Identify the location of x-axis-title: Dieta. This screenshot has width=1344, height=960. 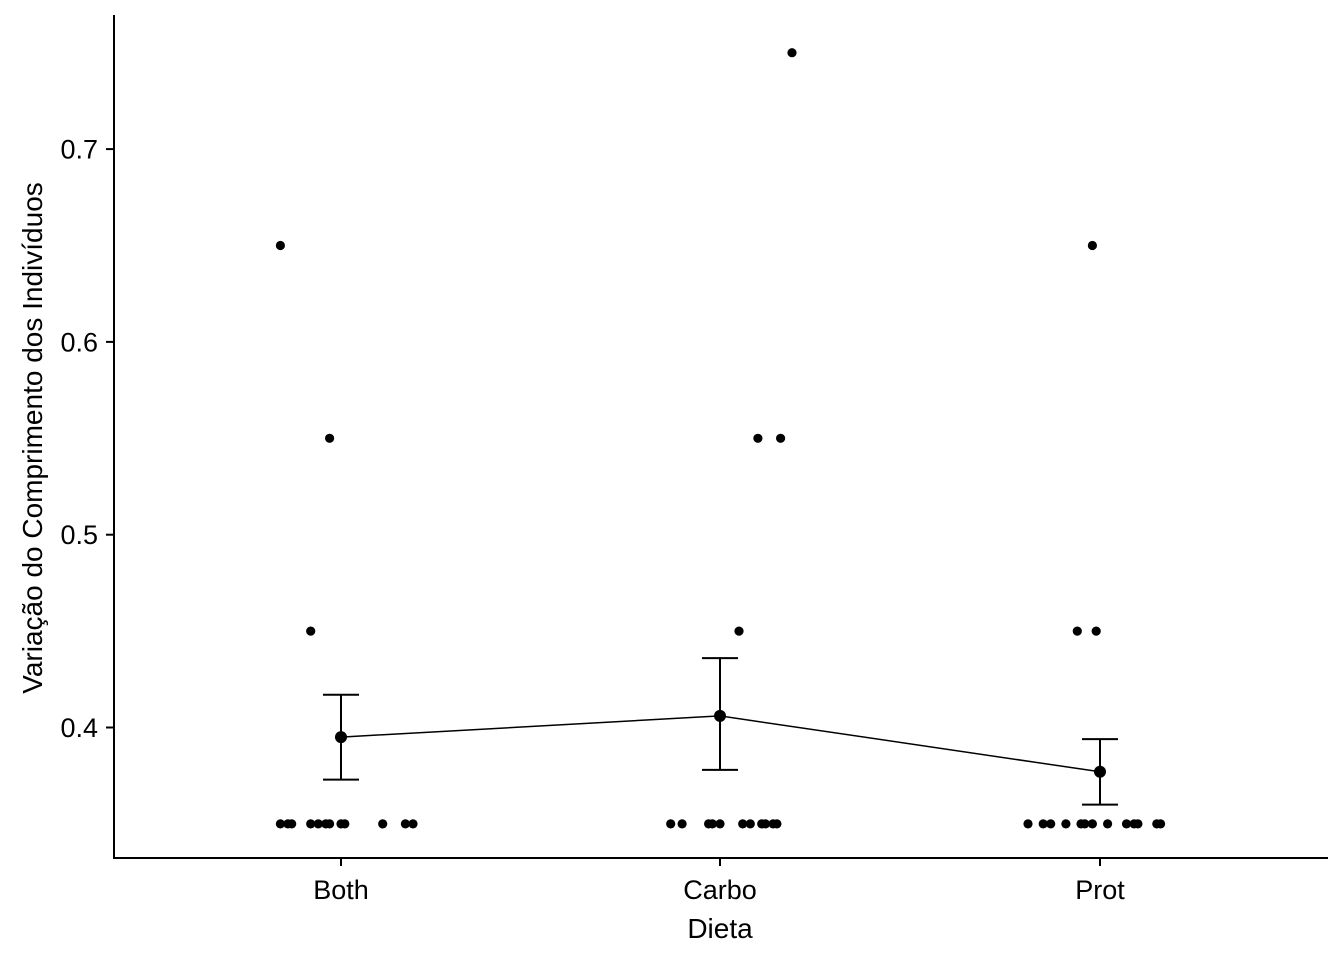
(720, 928).